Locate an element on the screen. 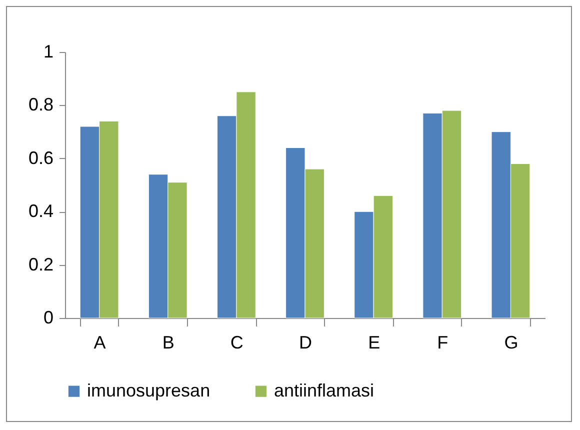 The height and width of the screenshot is (430, 580). y-tick-label: 0 is located at coordinates (48, 318).